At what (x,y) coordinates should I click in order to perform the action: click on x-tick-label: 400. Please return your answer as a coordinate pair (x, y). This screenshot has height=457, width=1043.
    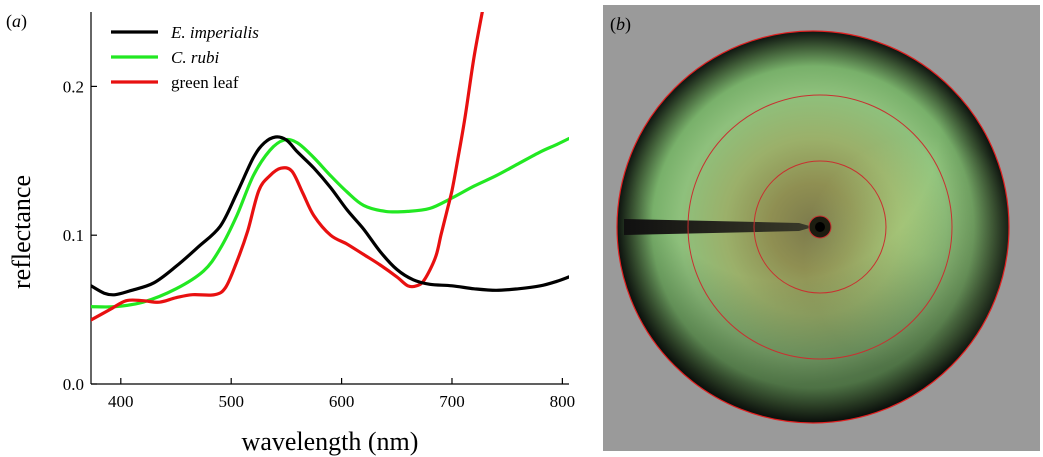
    Looking at the image, I should click on (121, 401).